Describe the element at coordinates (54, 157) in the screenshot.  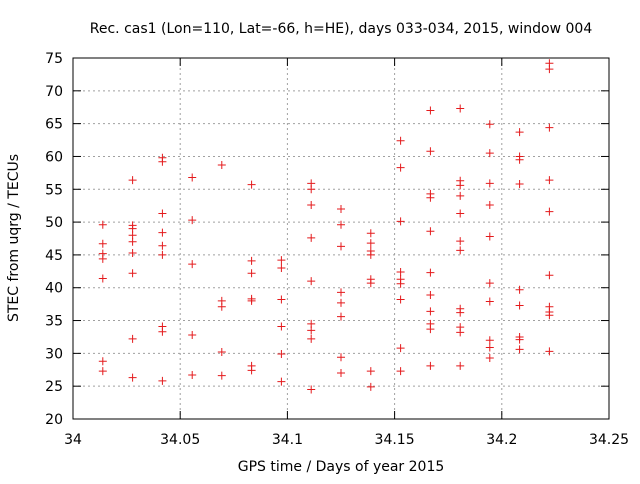
I see `y-tick-label: 60` at that location.